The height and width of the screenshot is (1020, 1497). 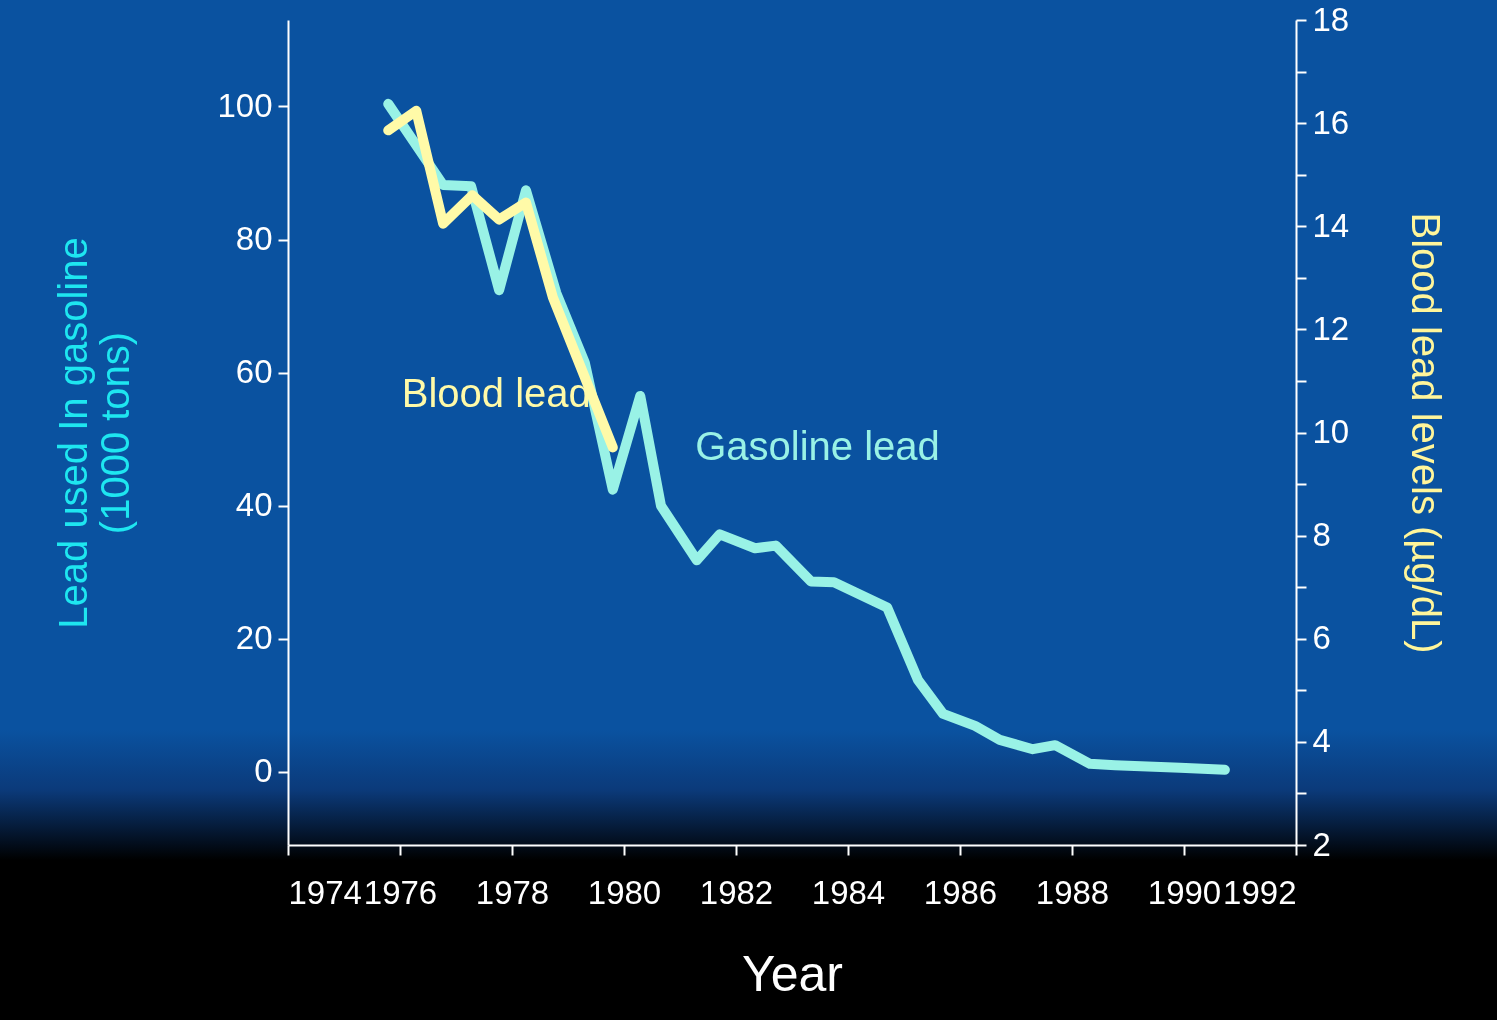 What do you see at coordinates (325, 892) in the screenshot?
I see `x-tick-label: 1974` at bounding box center [325, 892].